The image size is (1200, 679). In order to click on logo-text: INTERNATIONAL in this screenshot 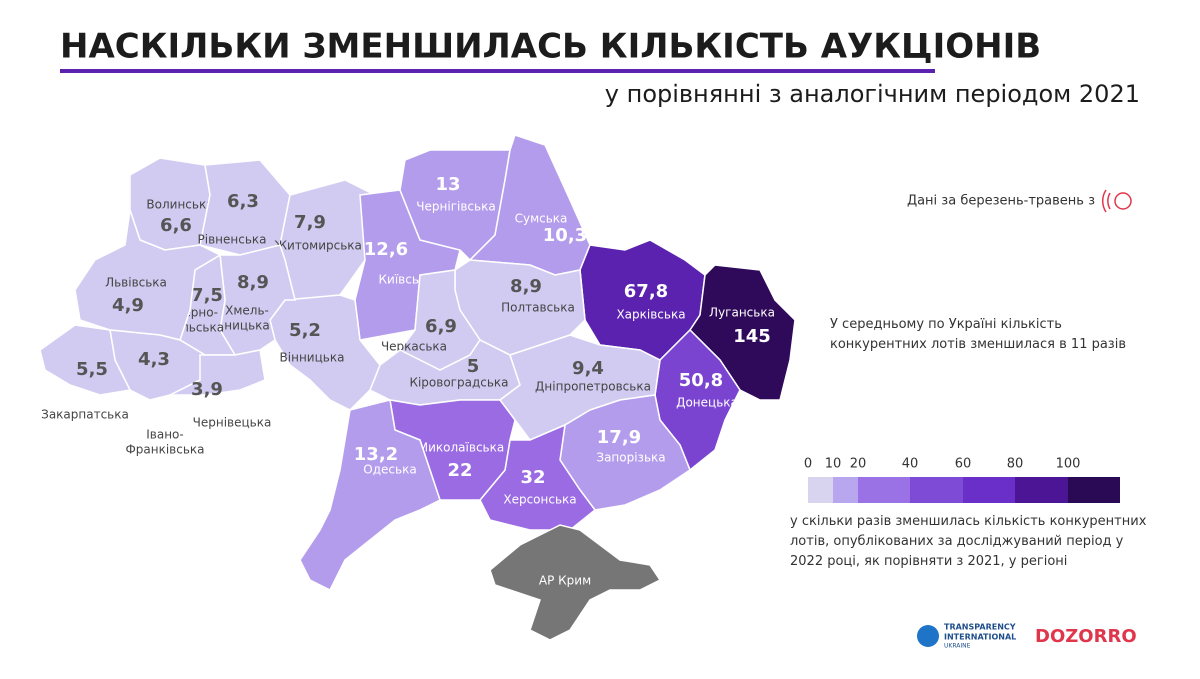, I will do `click(980, 637)`.